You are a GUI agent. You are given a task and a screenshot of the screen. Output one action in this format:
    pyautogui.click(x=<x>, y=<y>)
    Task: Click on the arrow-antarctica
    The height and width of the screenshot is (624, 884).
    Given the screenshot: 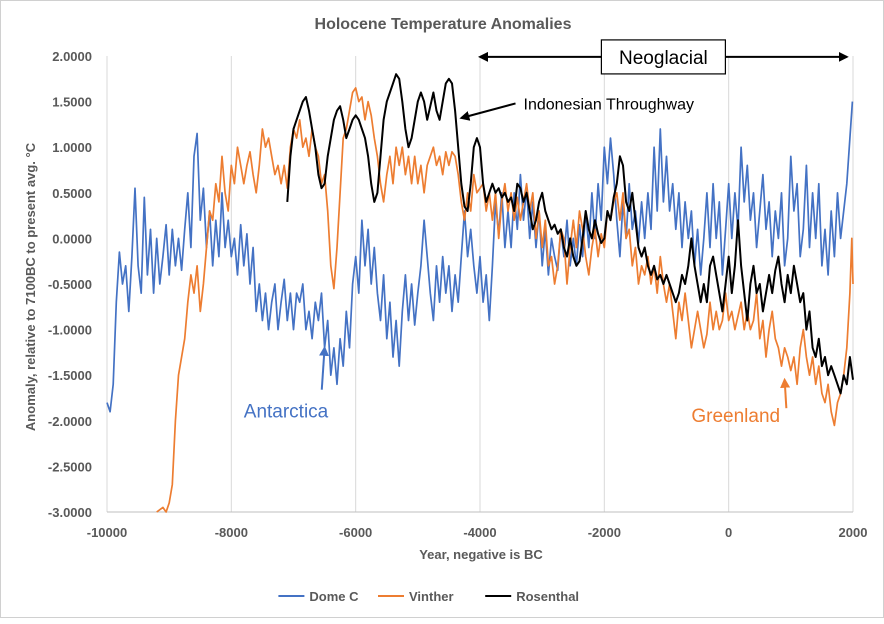 What is the action you would take?
    pyautogui.click(x=324, y=367)
    